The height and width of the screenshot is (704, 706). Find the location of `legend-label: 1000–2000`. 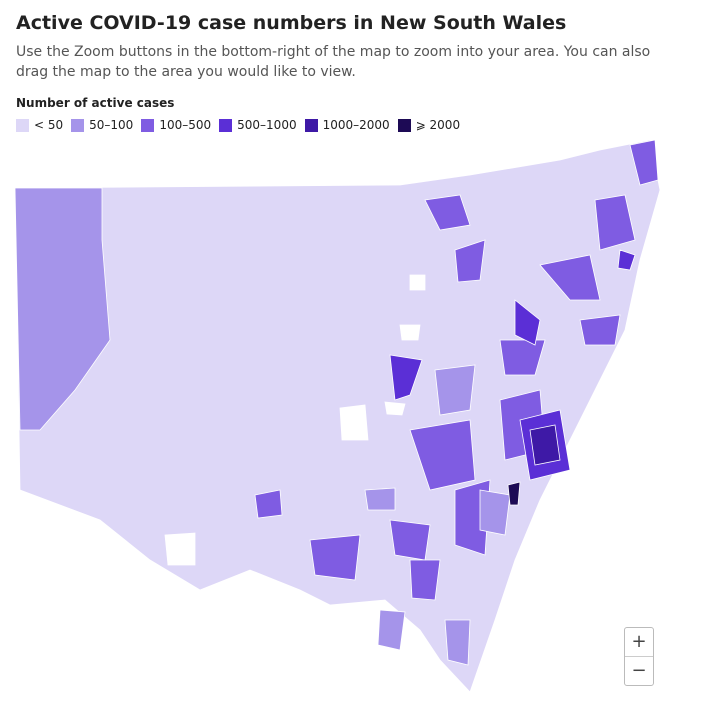

legend-label: 1000–2000 is located at coordinates (356, 125).